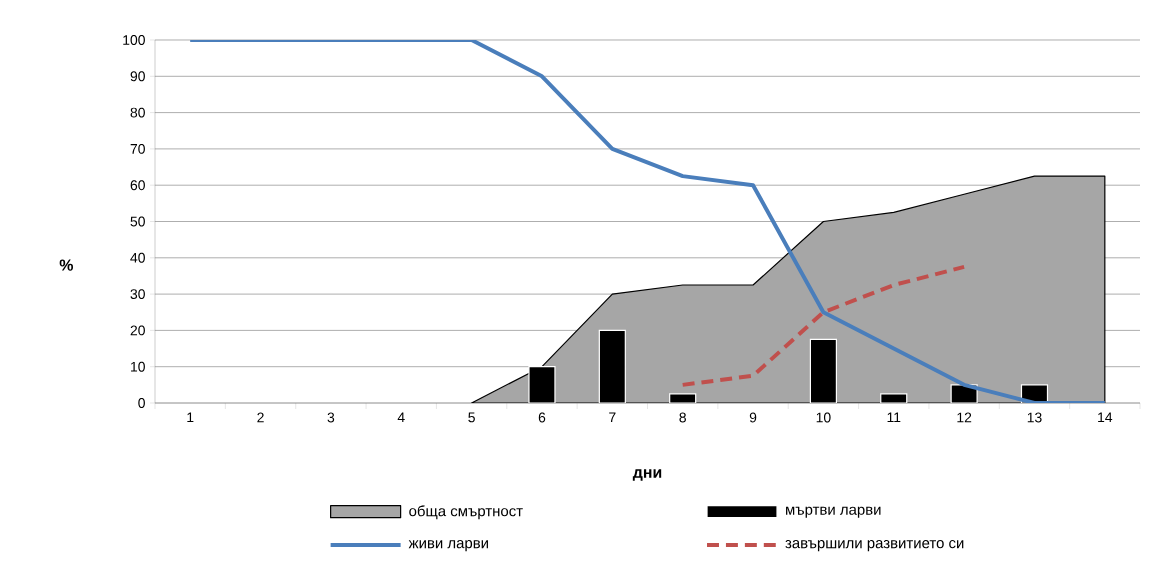  What do you see at coordinates (894, 417) in the screenshot?
I see `x-tick-label: 11` at bounding box center [894, 417].